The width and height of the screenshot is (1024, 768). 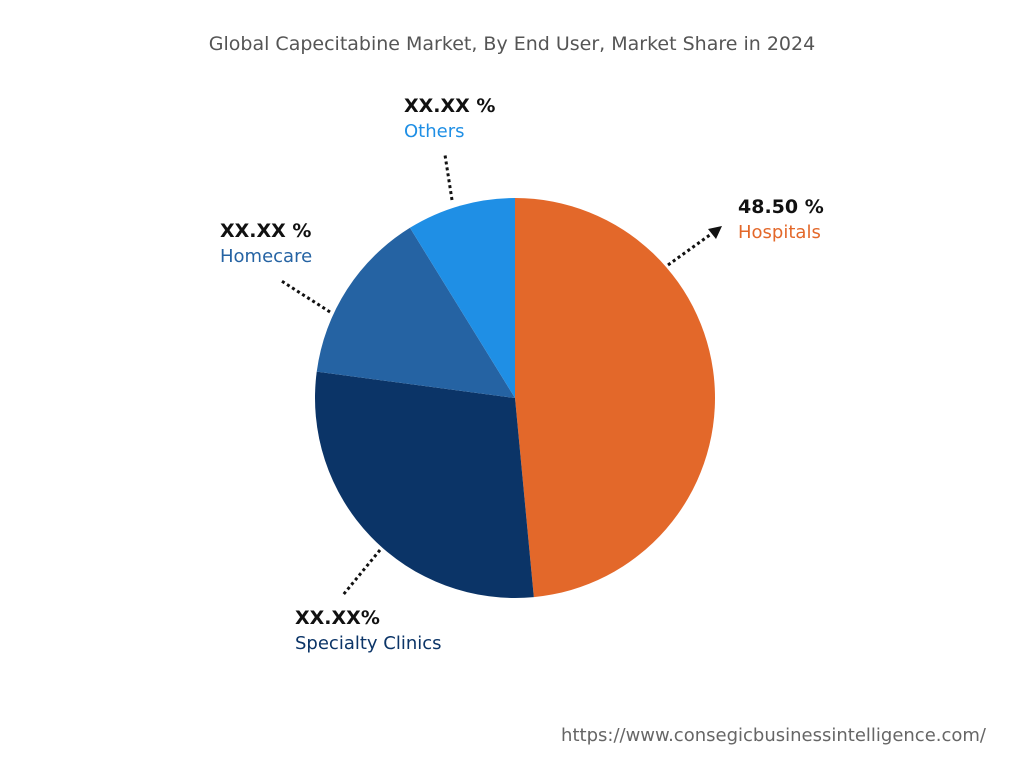 What do you see at coordinates (424, 484) in the screenshot?
I see `pie-slice-specialty-clinics` at bounding box center [424, 484].